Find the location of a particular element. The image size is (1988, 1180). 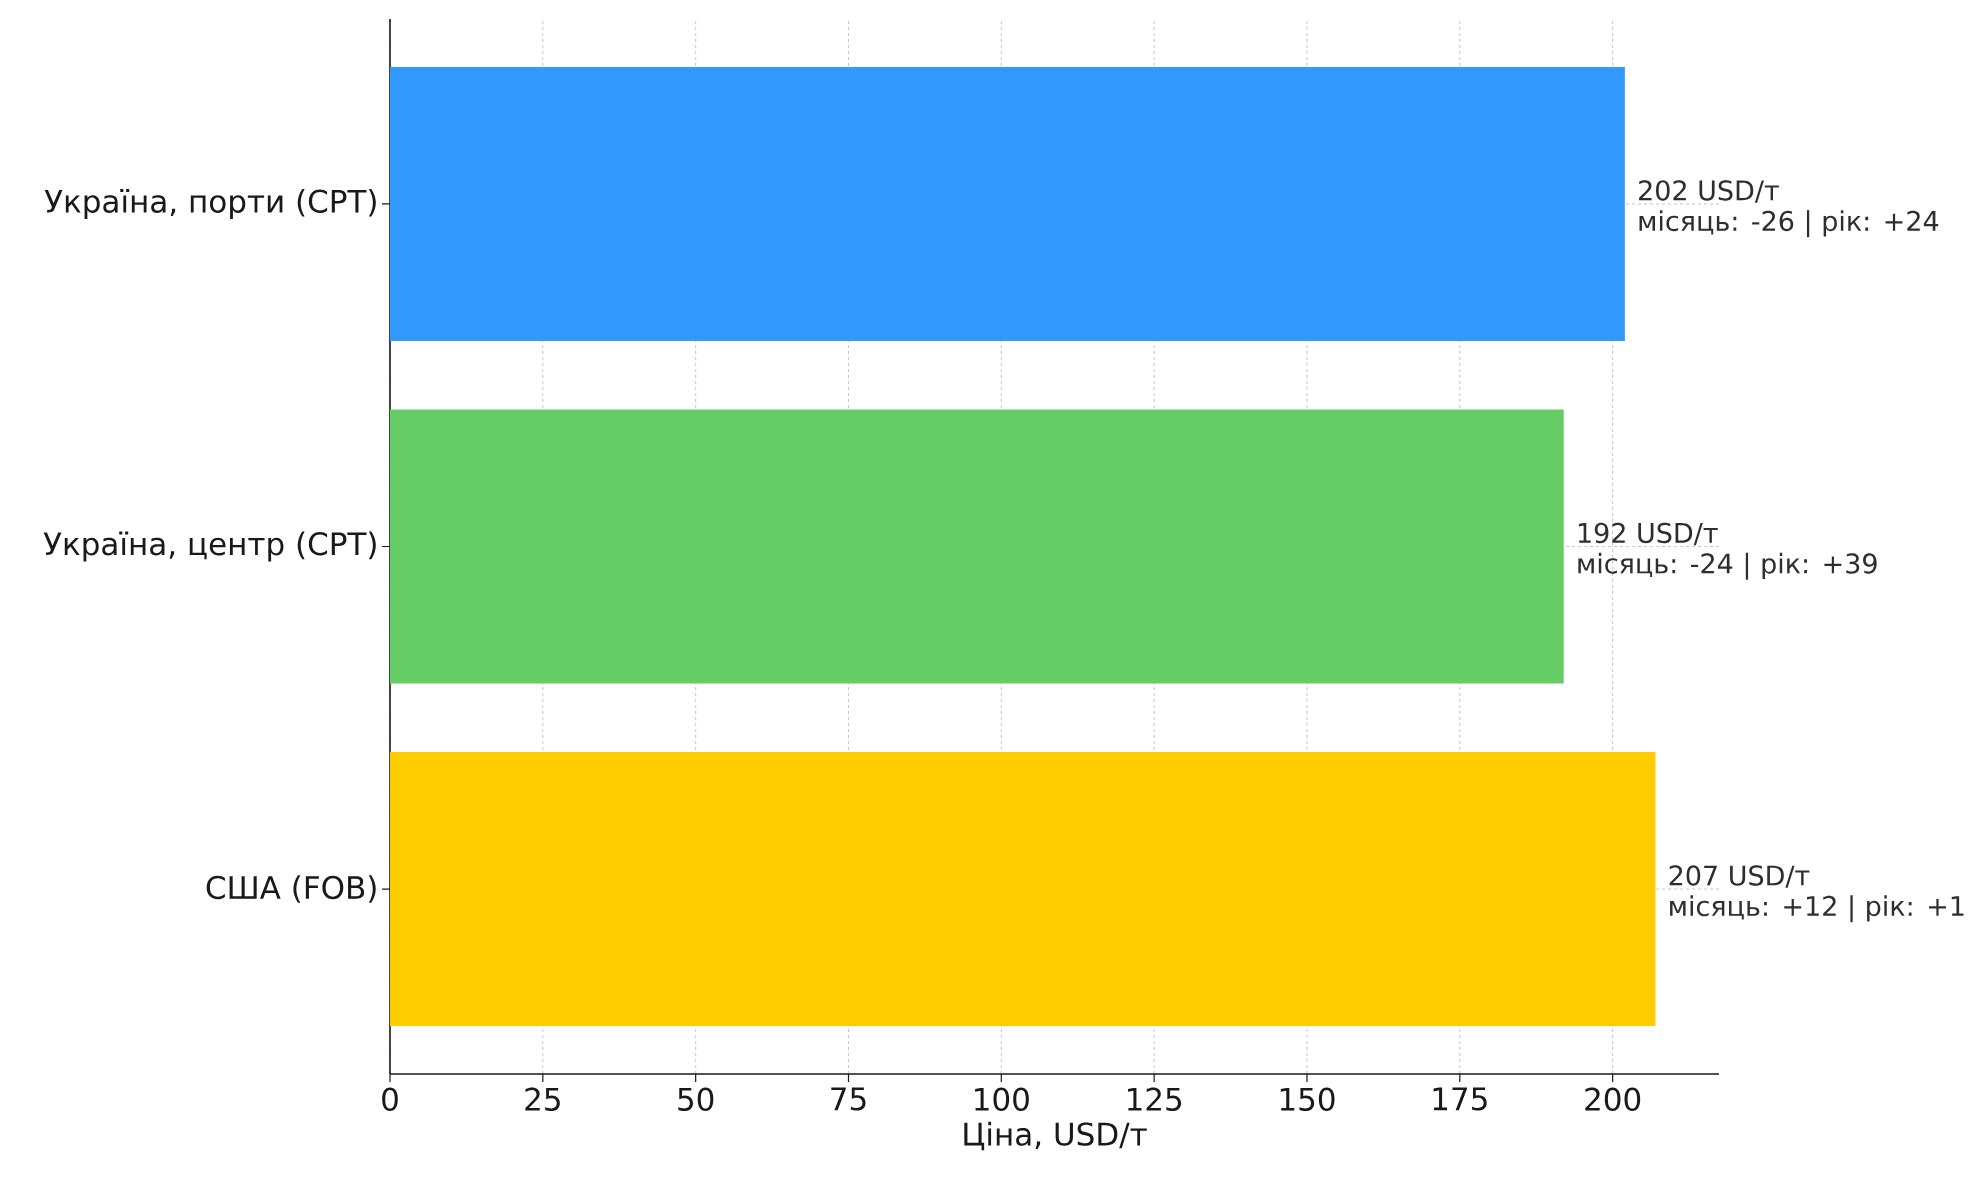

x-tick-label: 25 is located at coordinates (542, 1099).